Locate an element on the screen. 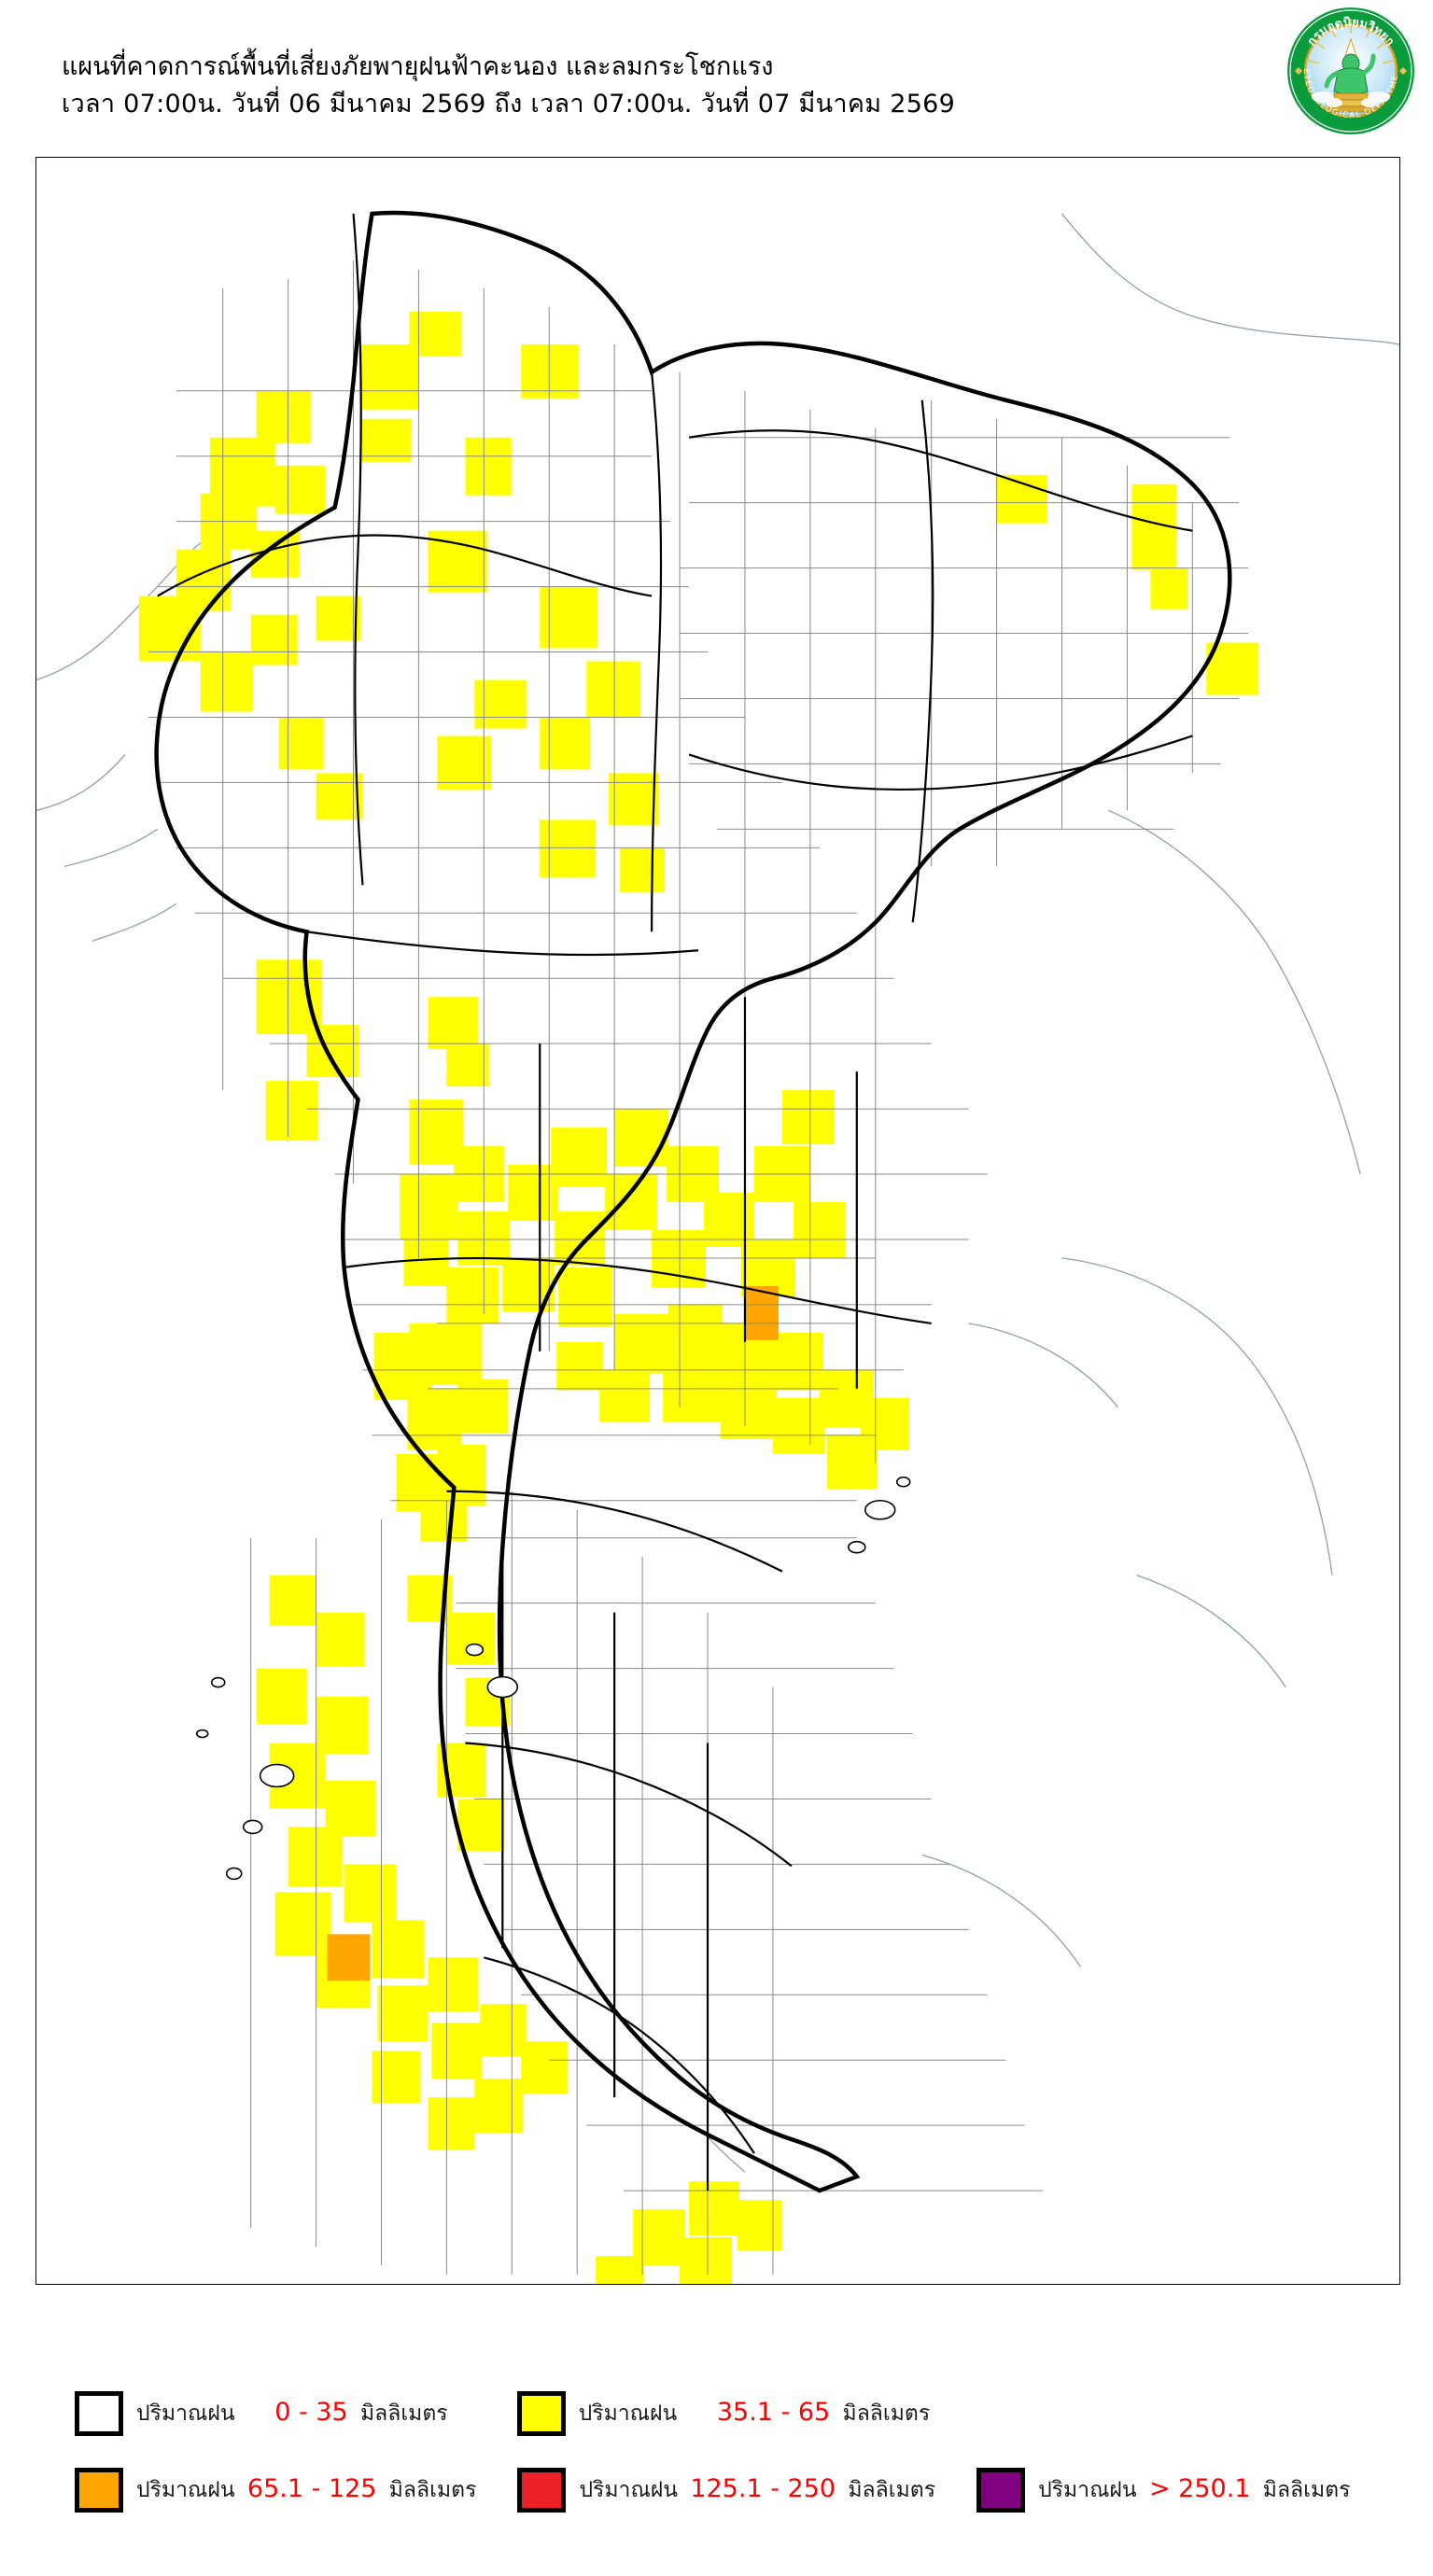 This screenshot has width=1433, height=2576. legend-item-4: ปริมาณฝน > 250.1 มิลลิเมตร is located at coordinates (1163, 2490).